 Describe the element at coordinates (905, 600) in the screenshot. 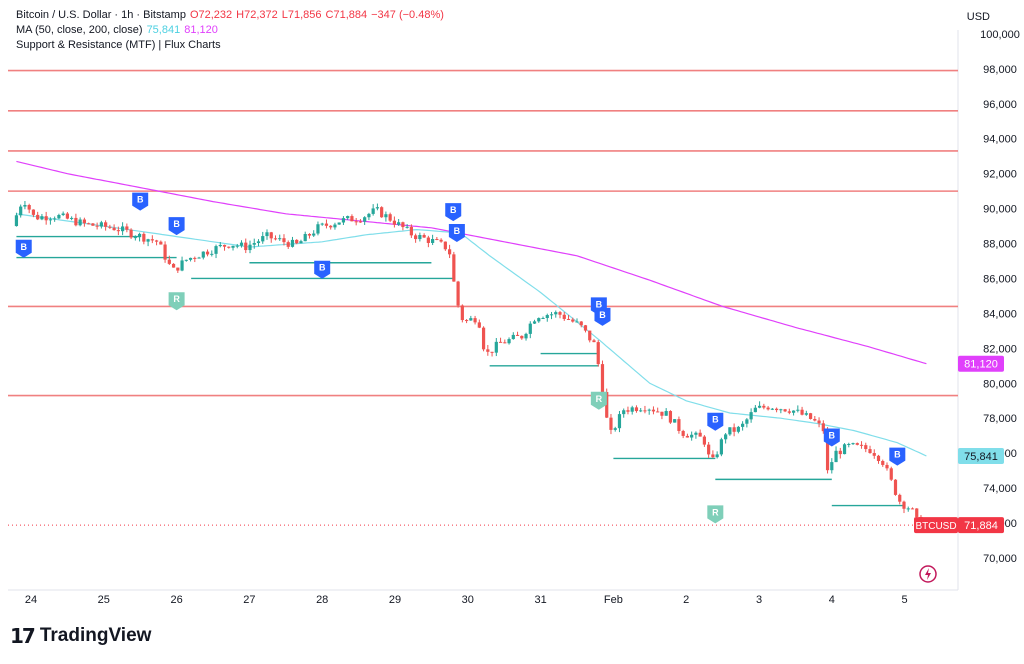

I see `x-tick-label: 5` at that location.